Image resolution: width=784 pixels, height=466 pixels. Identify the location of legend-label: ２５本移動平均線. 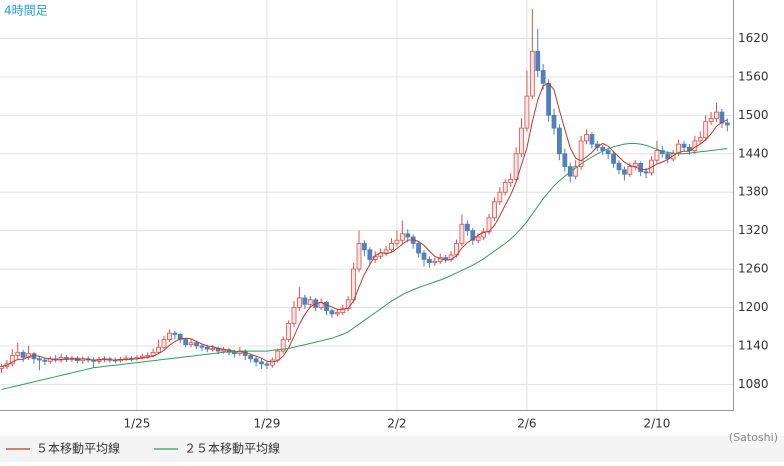
(232, 448).